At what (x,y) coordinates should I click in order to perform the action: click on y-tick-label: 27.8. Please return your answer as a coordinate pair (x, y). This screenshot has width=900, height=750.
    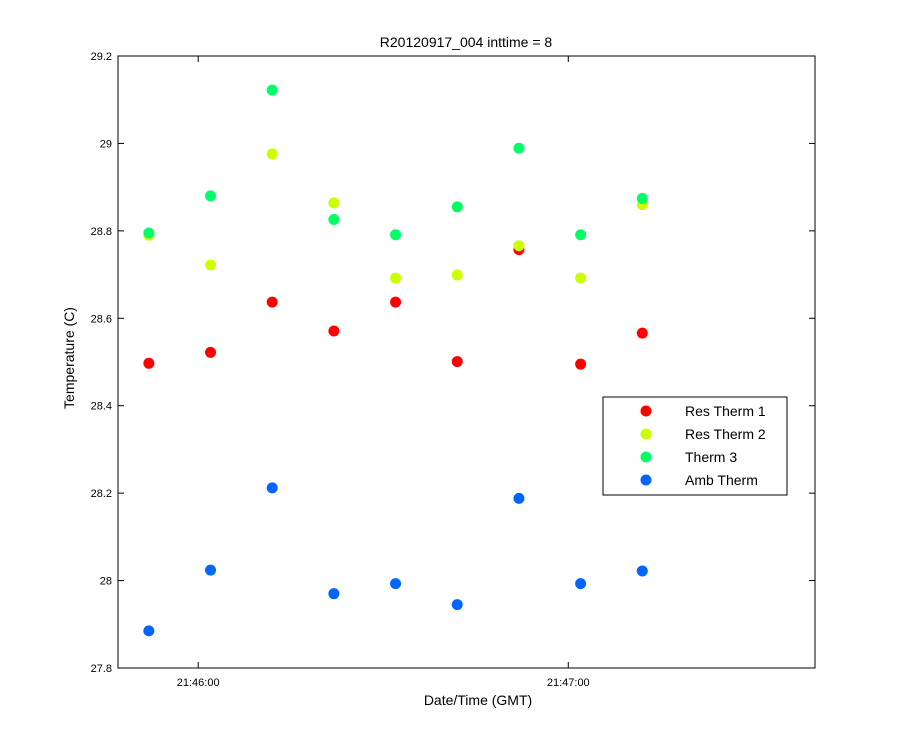
    Looking at the image, I should click on (101, 669).